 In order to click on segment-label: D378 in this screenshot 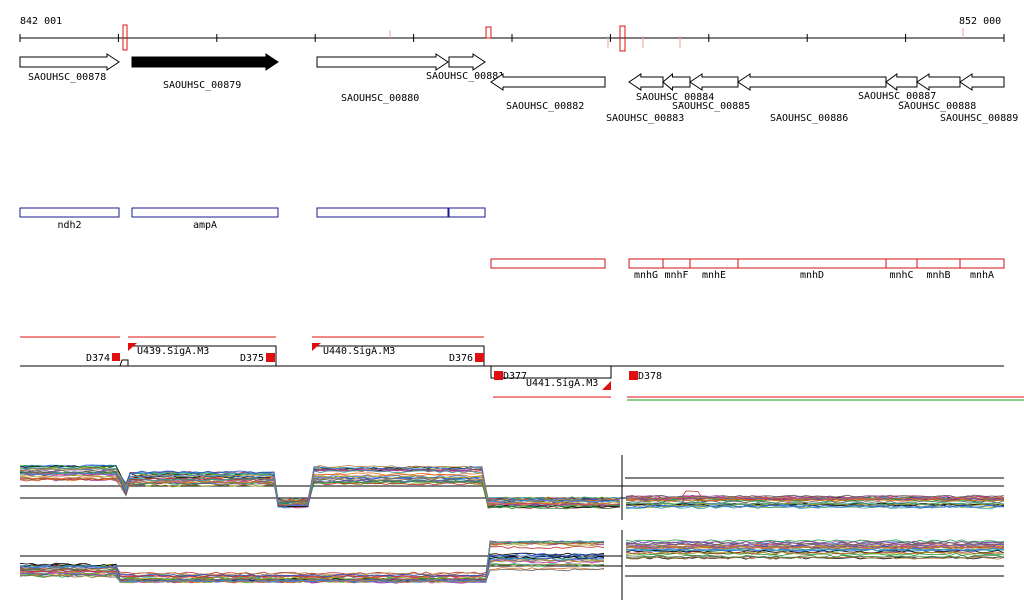, I will do `click(650, 376)`.